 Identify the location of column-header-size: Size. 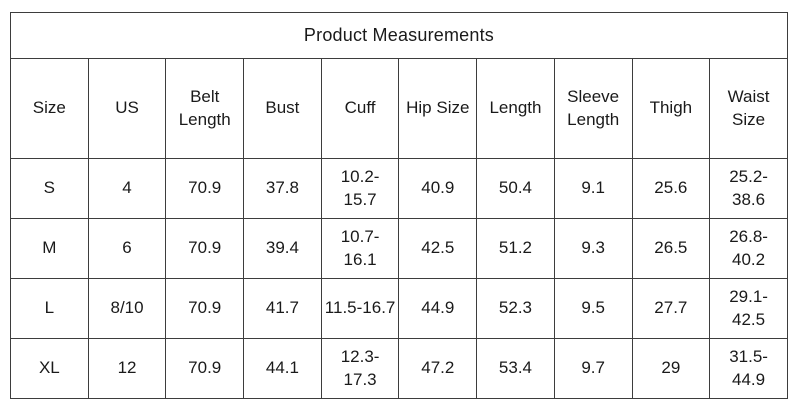
(49, 108).